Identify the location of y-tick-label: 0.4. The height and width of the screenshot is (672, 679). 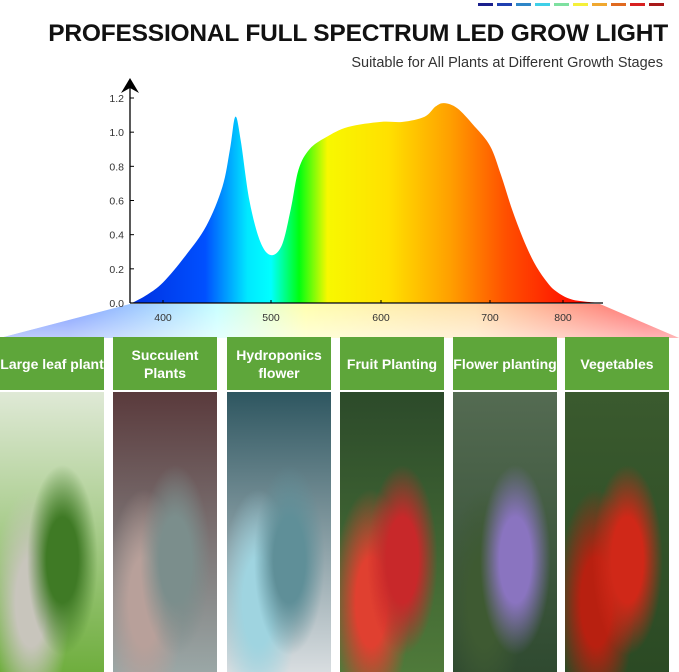
(116, 236).